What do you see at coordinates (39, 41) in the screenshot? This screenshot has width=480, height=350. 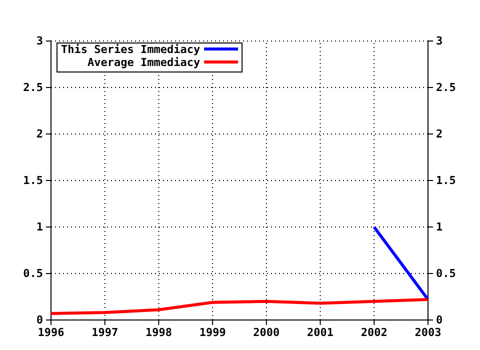 I see `y-tick-label: 3` at bounding box center [39, 41].